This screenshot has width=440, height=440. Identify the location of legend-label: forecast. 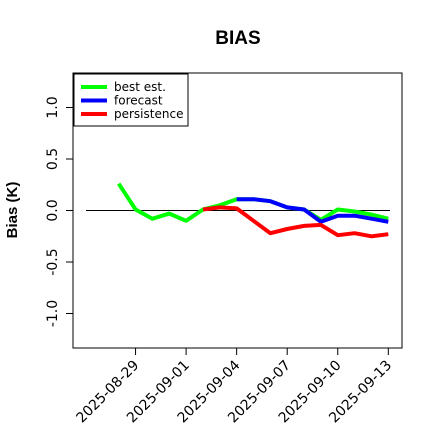
(138, 101).